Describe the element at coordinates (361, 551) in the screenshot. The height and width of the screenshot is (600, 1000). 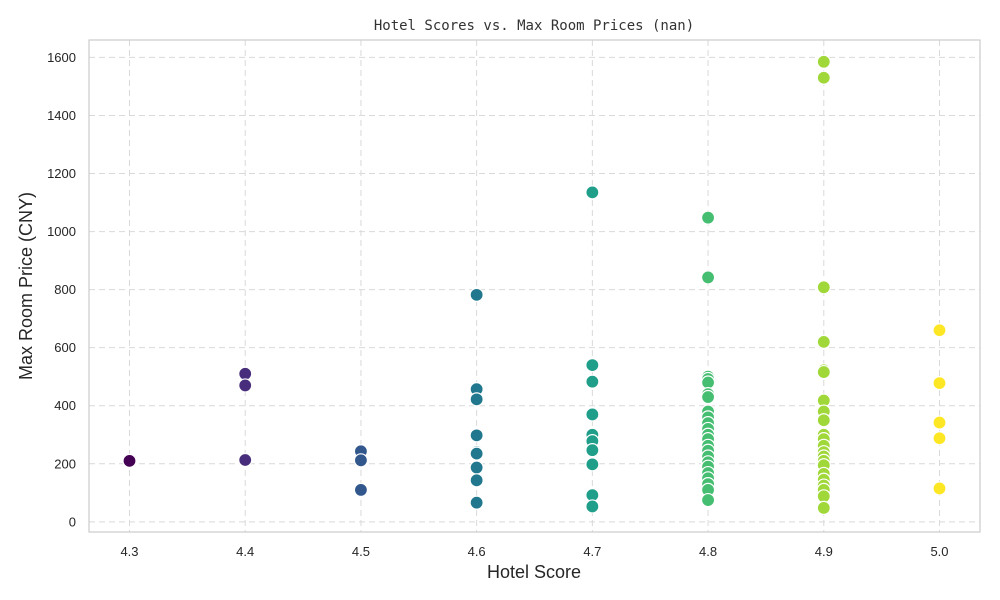
I see `x-tick-label: 4.5` at that location.